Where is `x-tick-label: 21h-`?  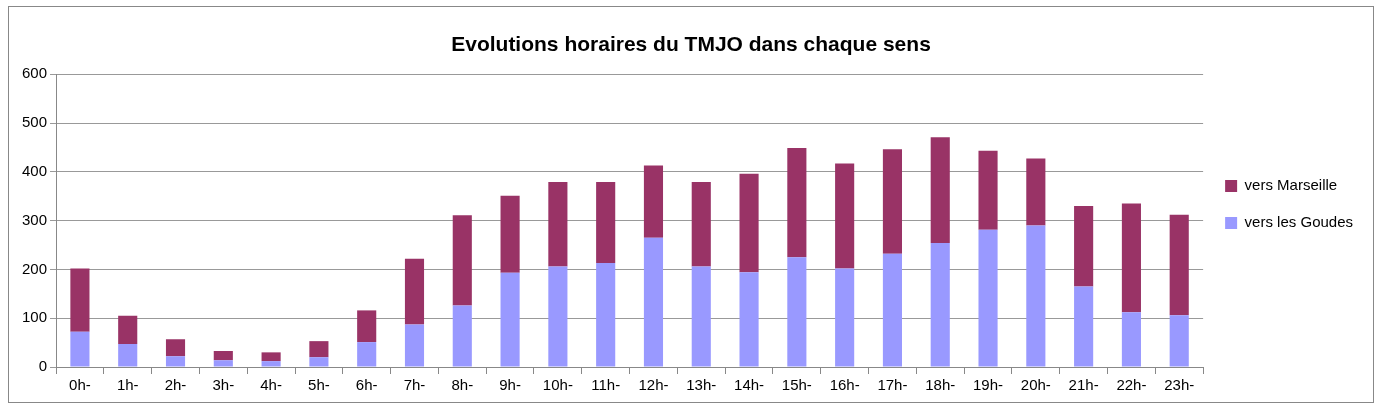
x-tick-label: 21h- is located at coordinates (1083, 385).